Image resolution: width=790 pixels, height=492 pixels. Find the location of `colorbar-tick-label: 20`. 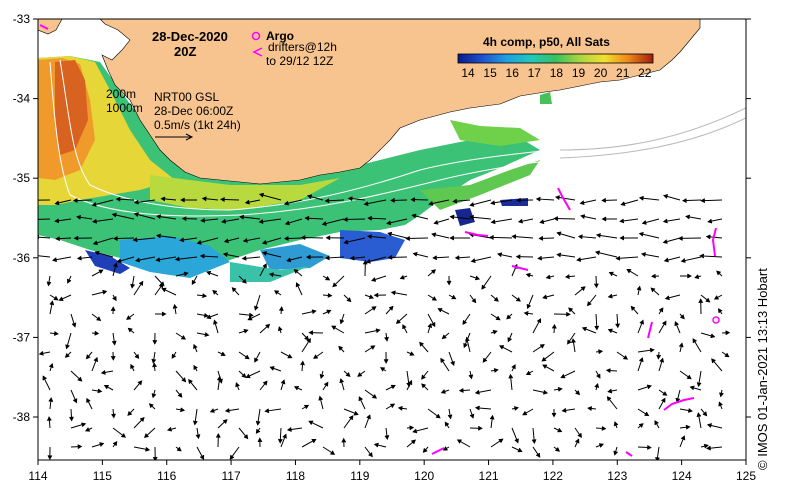

colorbar-tick-label: 20 is located at coordinates (601, 73).